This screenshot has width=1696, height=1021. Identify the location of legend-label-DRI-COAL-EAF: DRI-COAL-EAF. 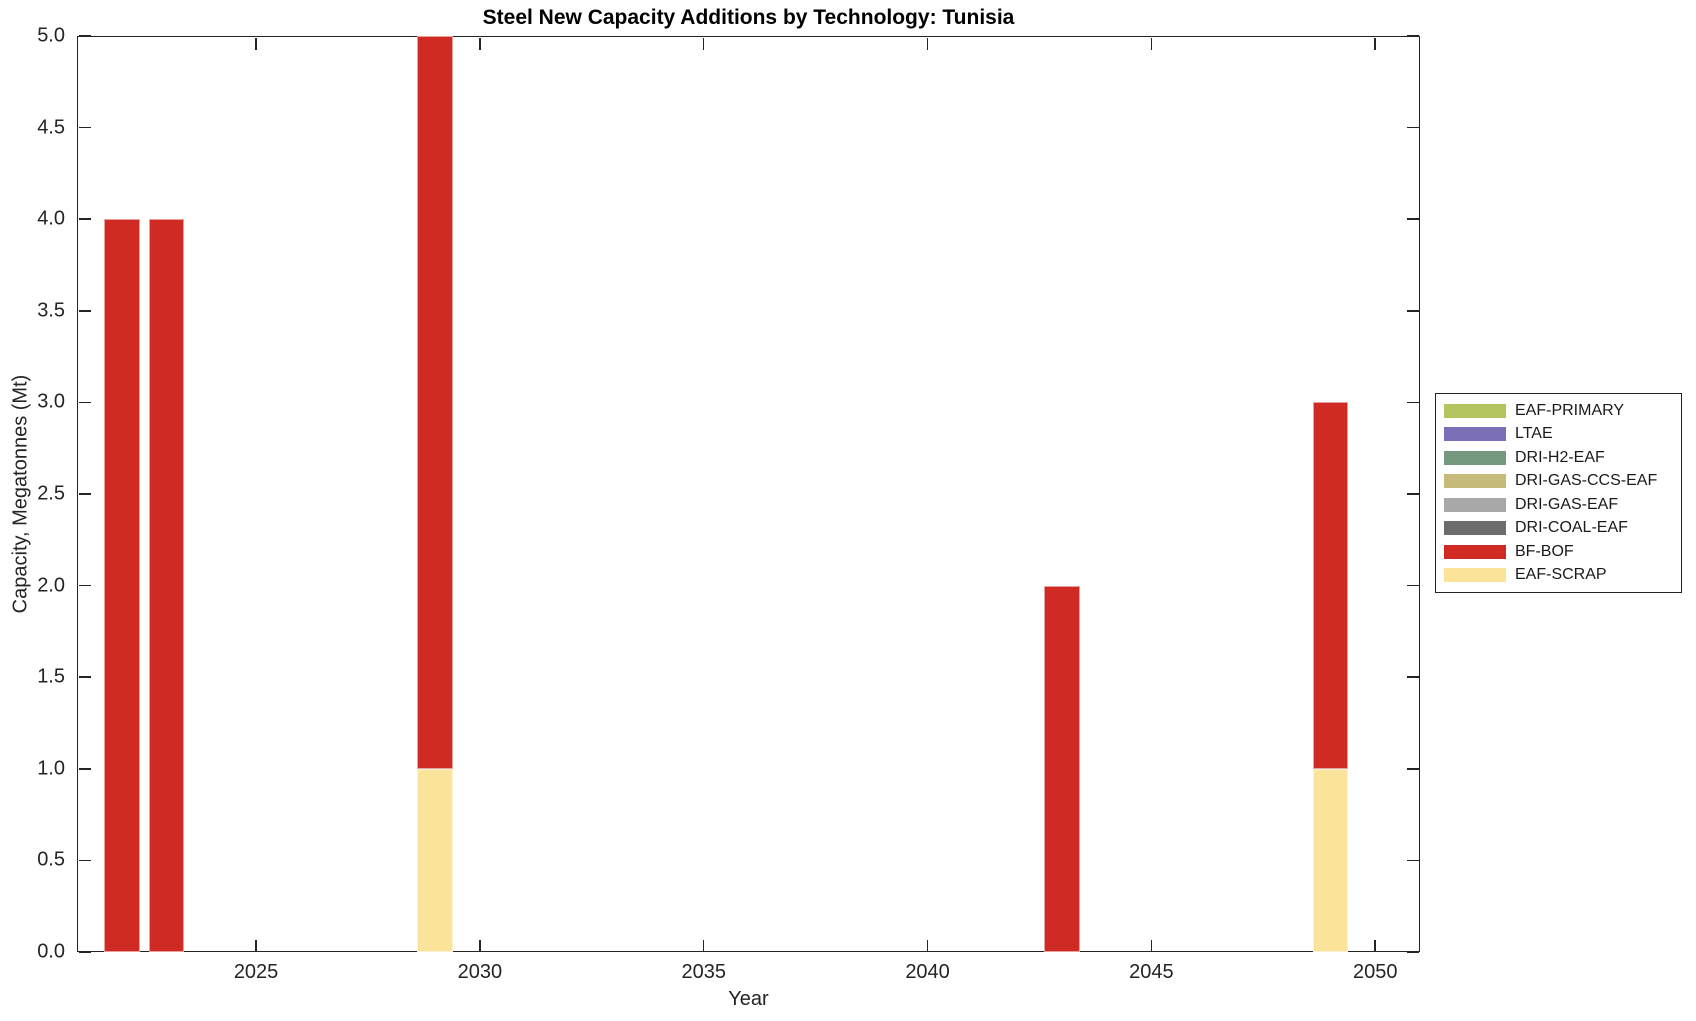
(1571, 528).